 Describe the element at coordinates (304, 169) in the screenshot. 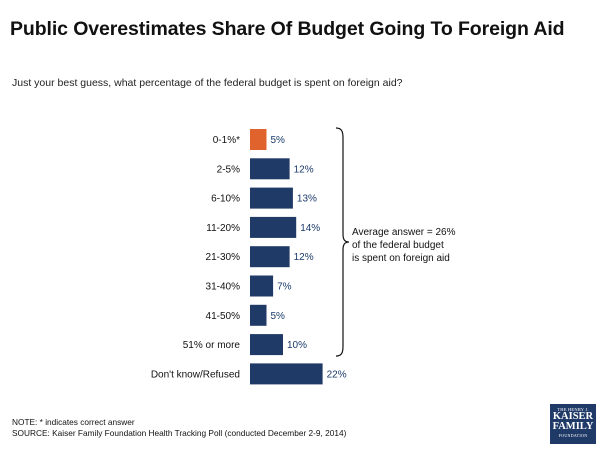

I see `value-label-1: 12%` at that location.